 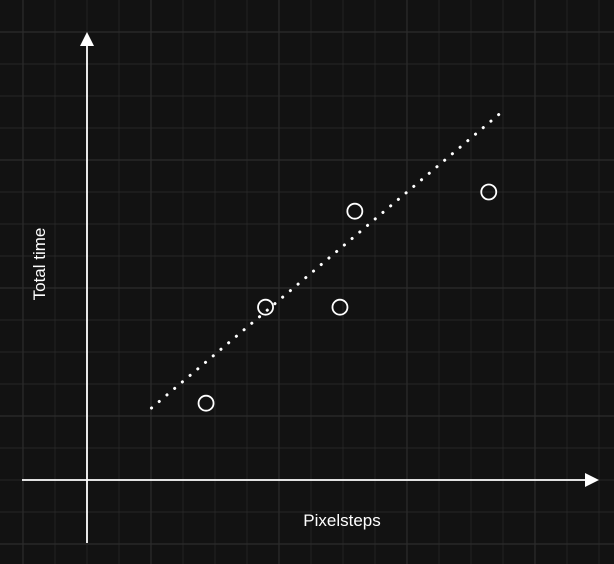 I want to click on x-axis-label: Pixelsteps, so click(x=341, y=520).